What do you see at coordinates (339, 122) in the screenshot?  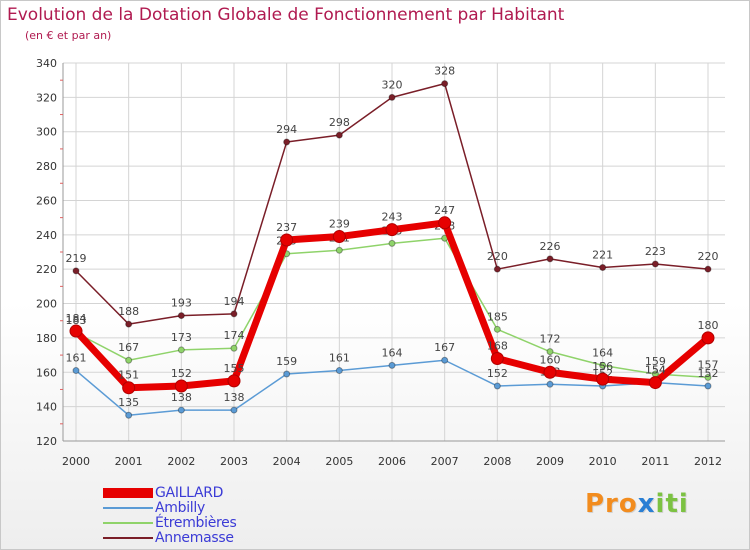 I see `data-label-annemasse: 298` at bounding box center [339, 122].